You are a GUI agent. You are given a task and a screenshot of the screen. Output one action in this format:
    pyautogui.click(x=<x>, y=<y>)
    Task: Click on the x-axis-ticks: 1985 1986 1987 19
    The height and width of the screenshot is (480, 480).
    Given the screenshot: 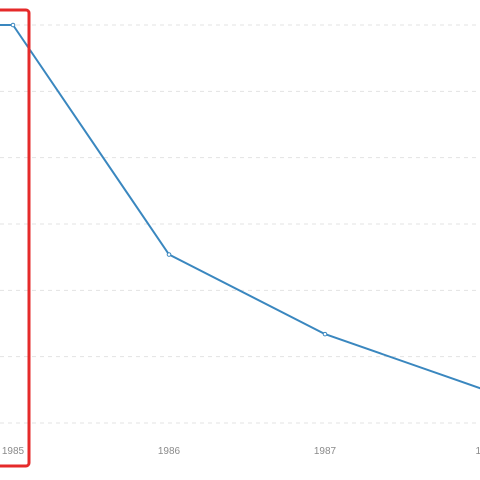 What is the action you would take?
    pyautogui.click(x=241, y=451)
    